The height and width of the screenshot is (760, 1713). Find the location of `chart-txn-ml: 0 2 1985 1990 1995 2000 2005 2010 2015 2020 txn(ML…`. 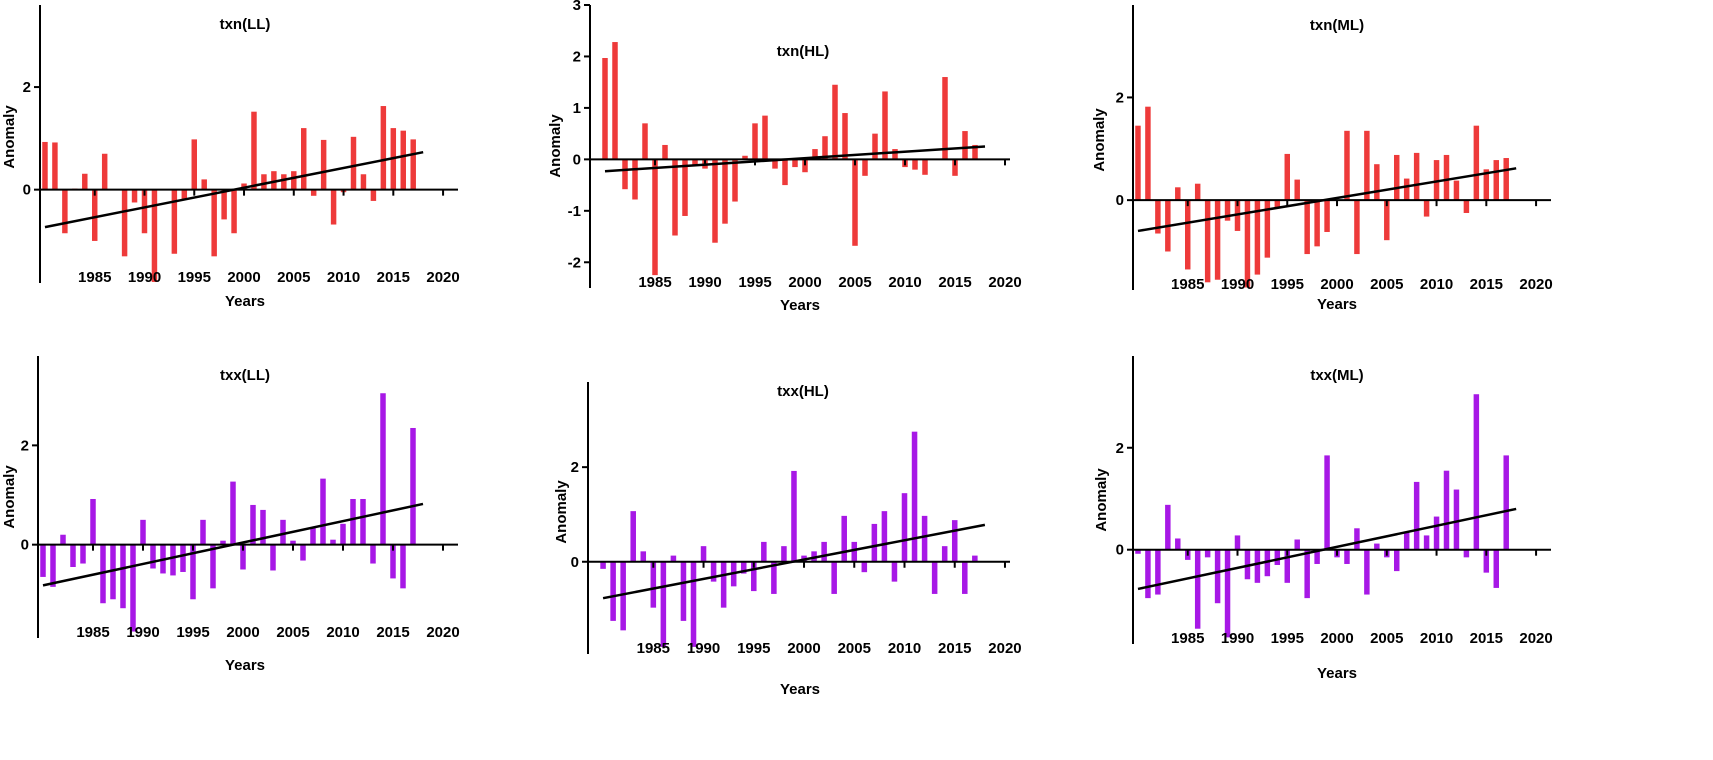

chart-txn-ml: 0 2 1985 1990 1995 2000 2005 2010 2015 2020 txn(ML… is located at coordinates (1322, 159).